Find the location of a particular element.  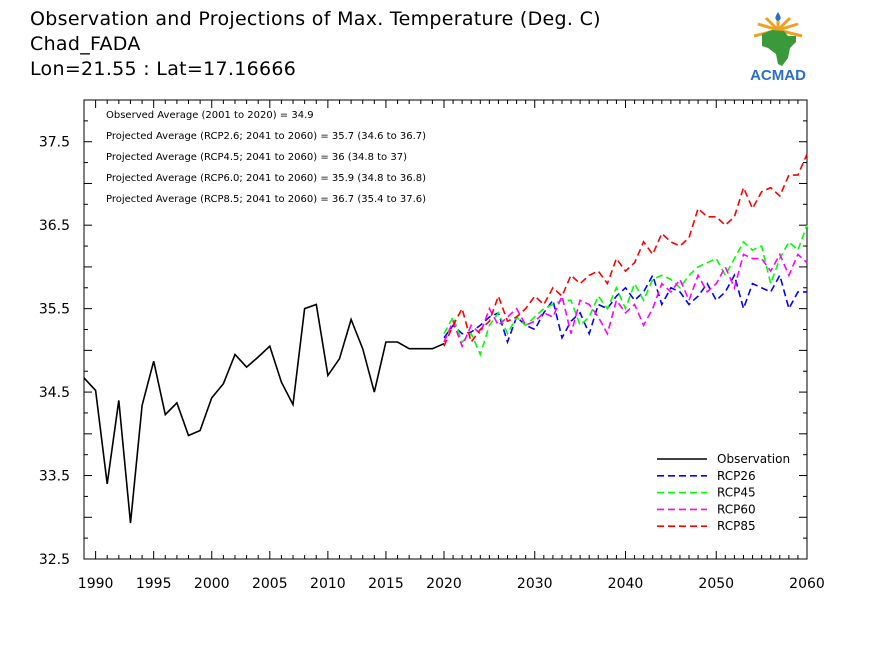

legend-label-rcp85: RCP85 is located at coordinates (736, 526).